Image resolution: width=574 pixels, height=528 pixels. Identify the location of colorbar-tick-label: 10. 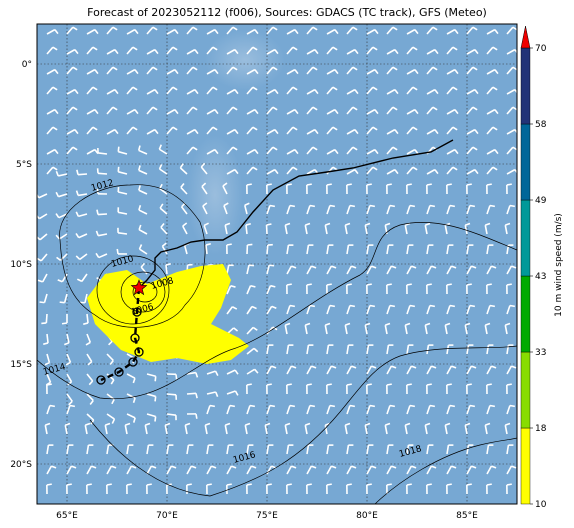
(541, 505).